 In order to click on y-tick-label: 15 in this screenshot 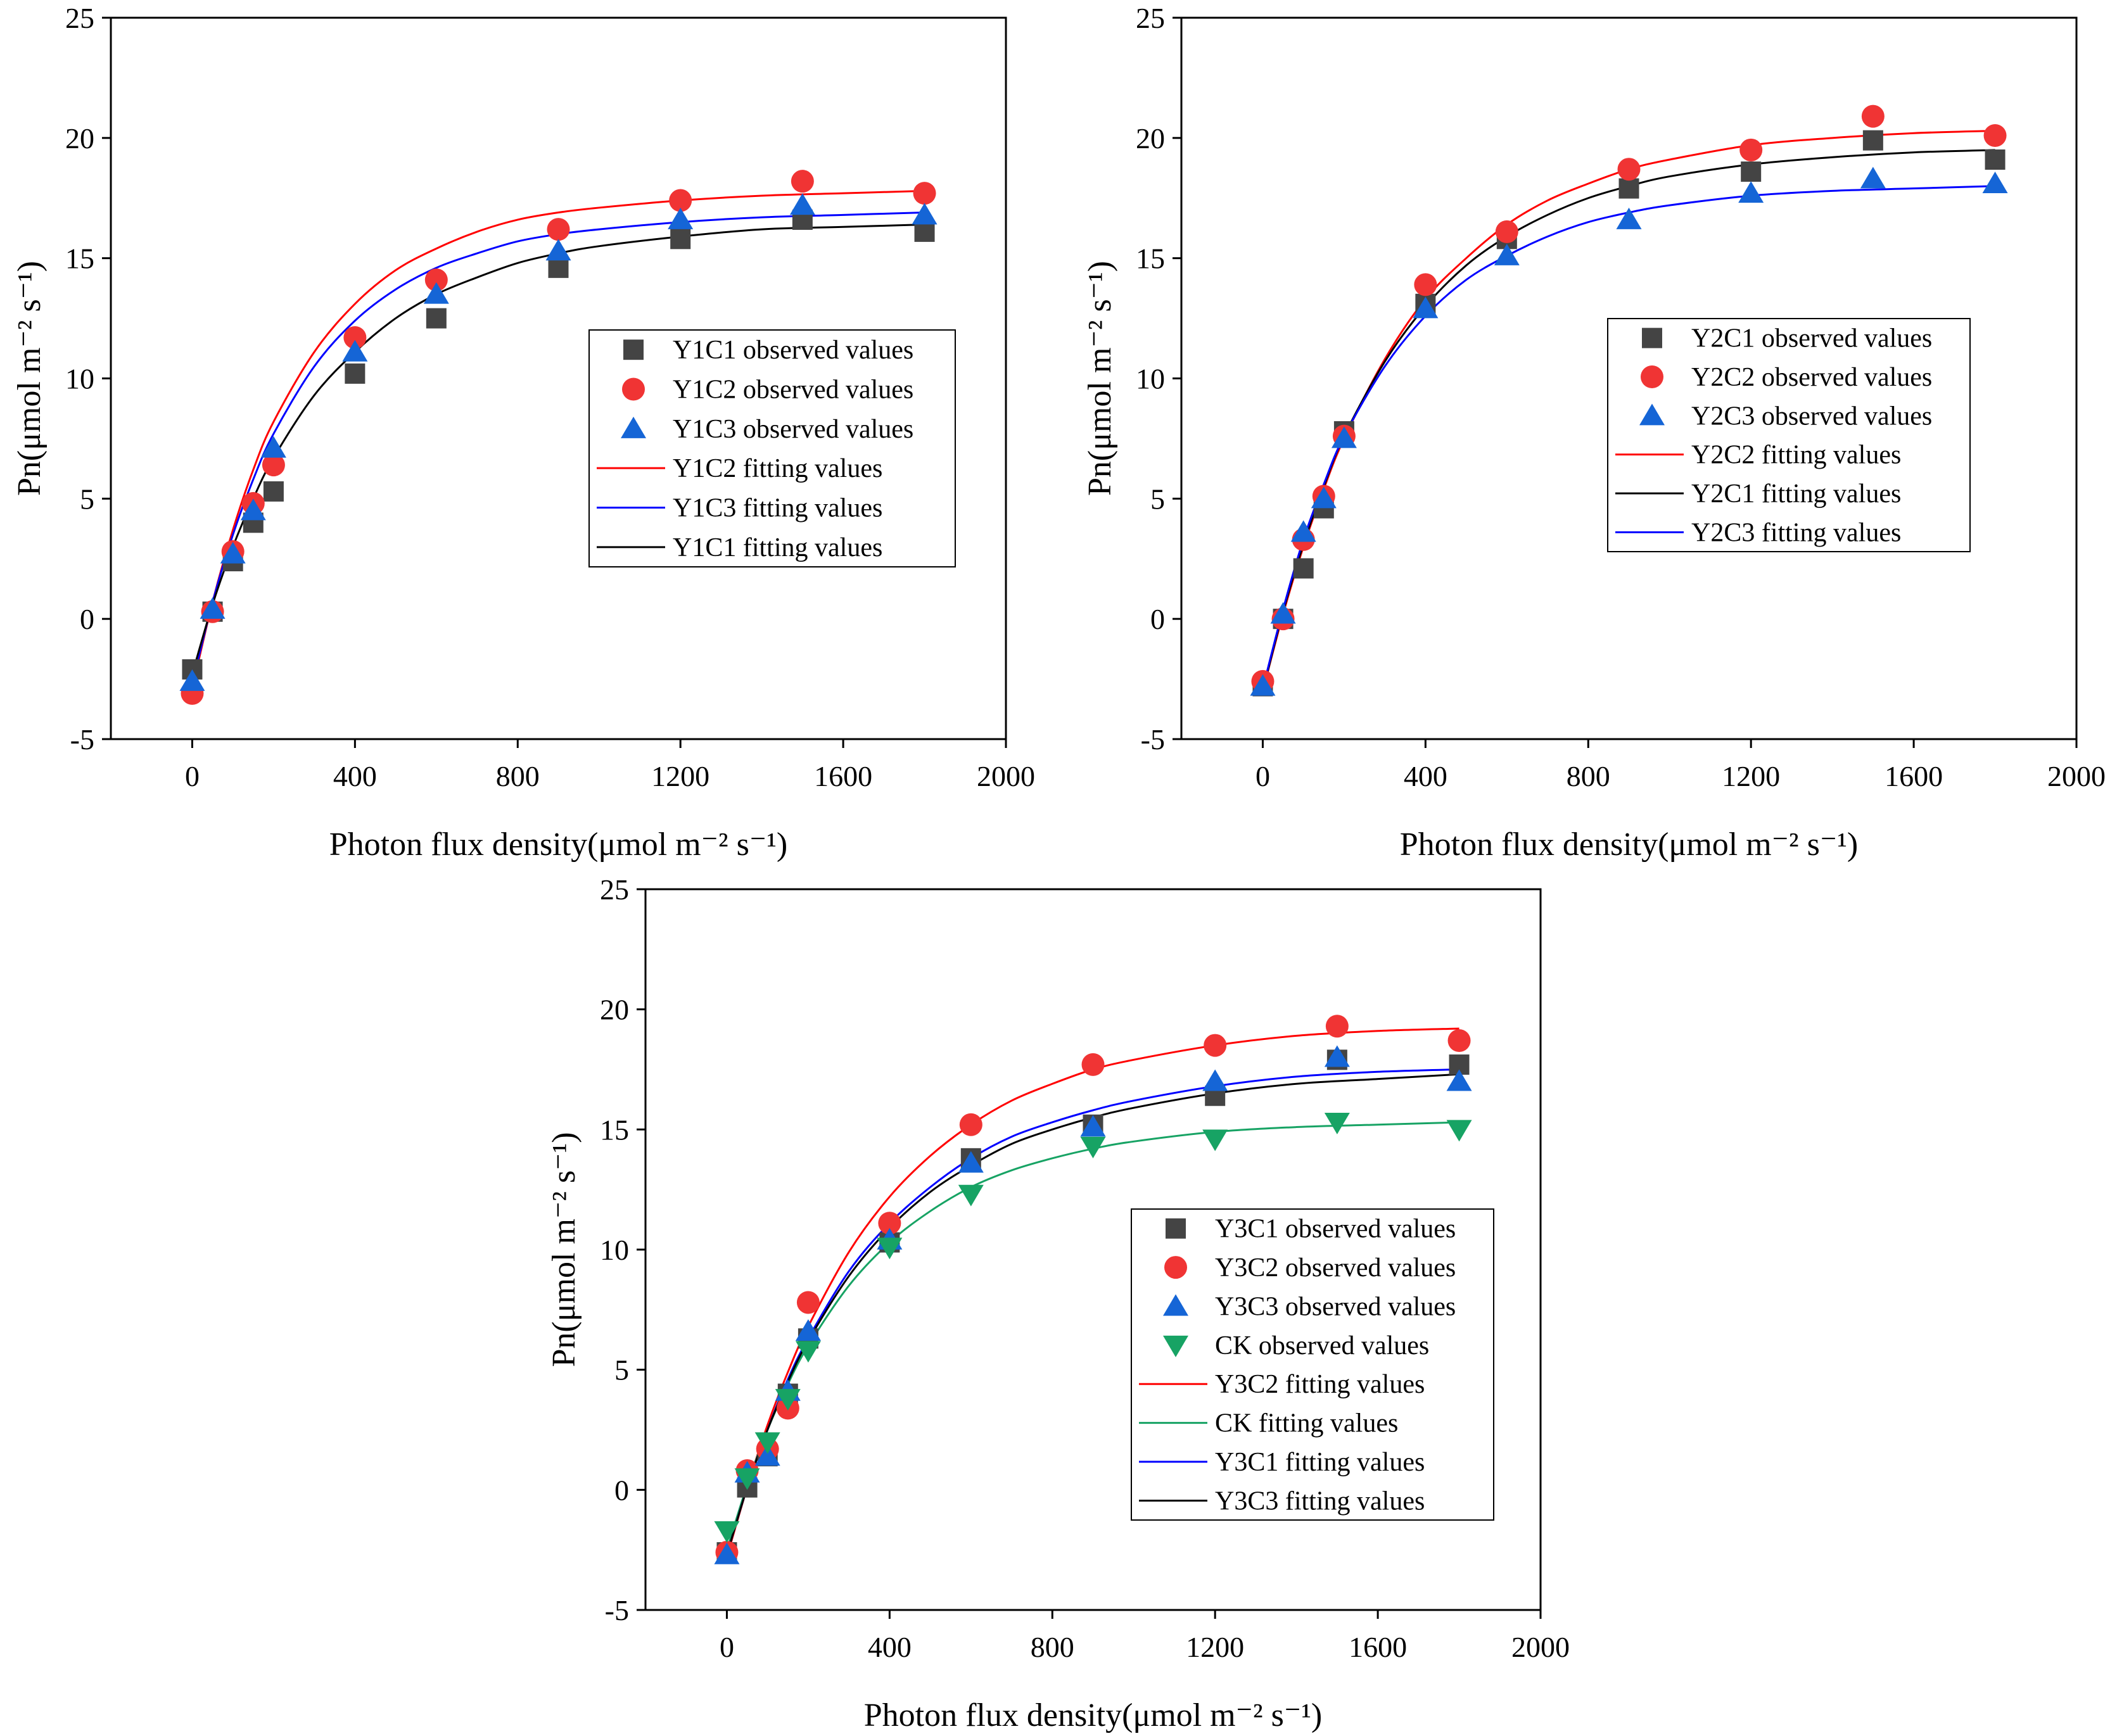, I will do `click(1150, 259)`.